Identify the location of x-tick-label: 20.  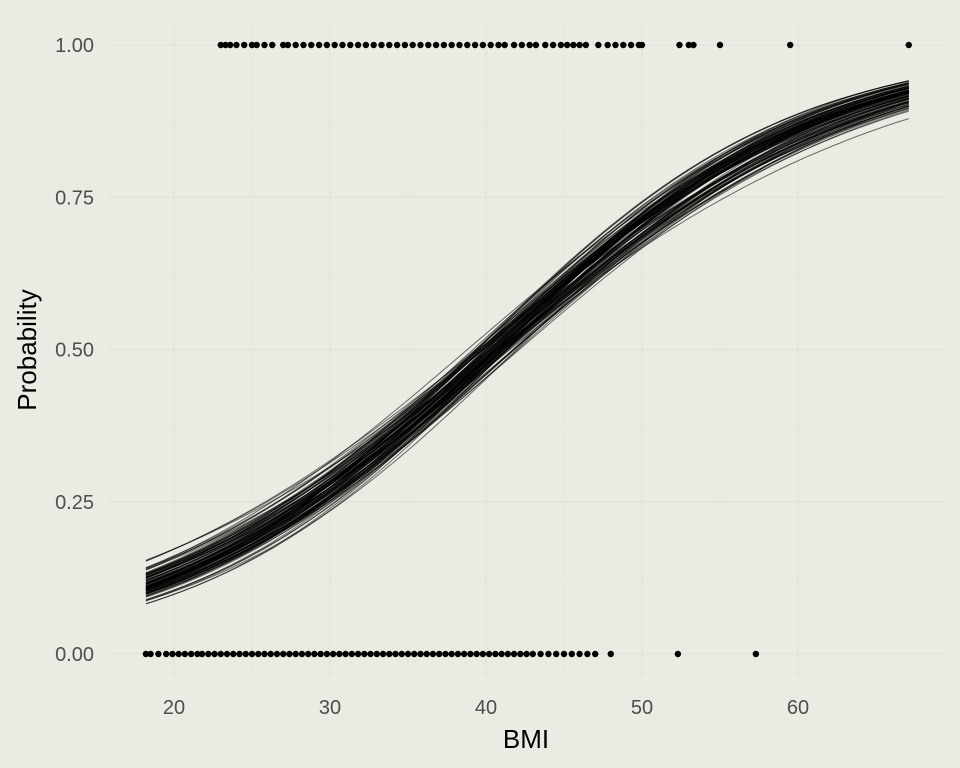
(174, 708).